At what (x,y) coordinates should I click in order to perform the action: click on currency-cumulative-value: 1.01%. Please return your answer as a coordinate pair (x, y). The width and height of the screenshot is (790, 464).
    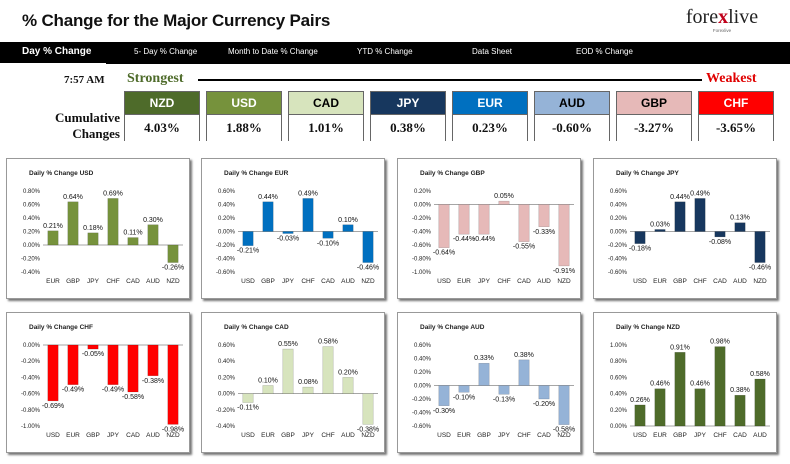
    Looking at the image, I should click on (326, 127).